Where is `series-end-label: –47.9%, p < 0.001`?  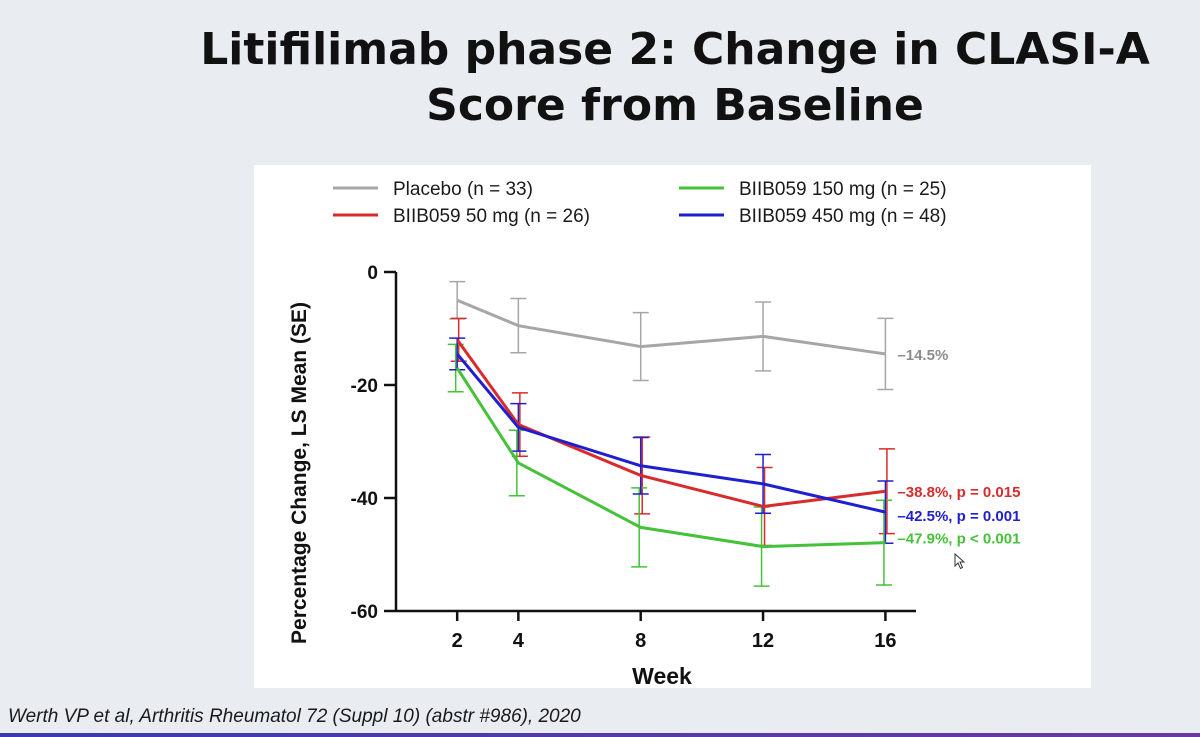
series-end-label: –47.9%, p < 0.001 is located at coordinates (958, 539).